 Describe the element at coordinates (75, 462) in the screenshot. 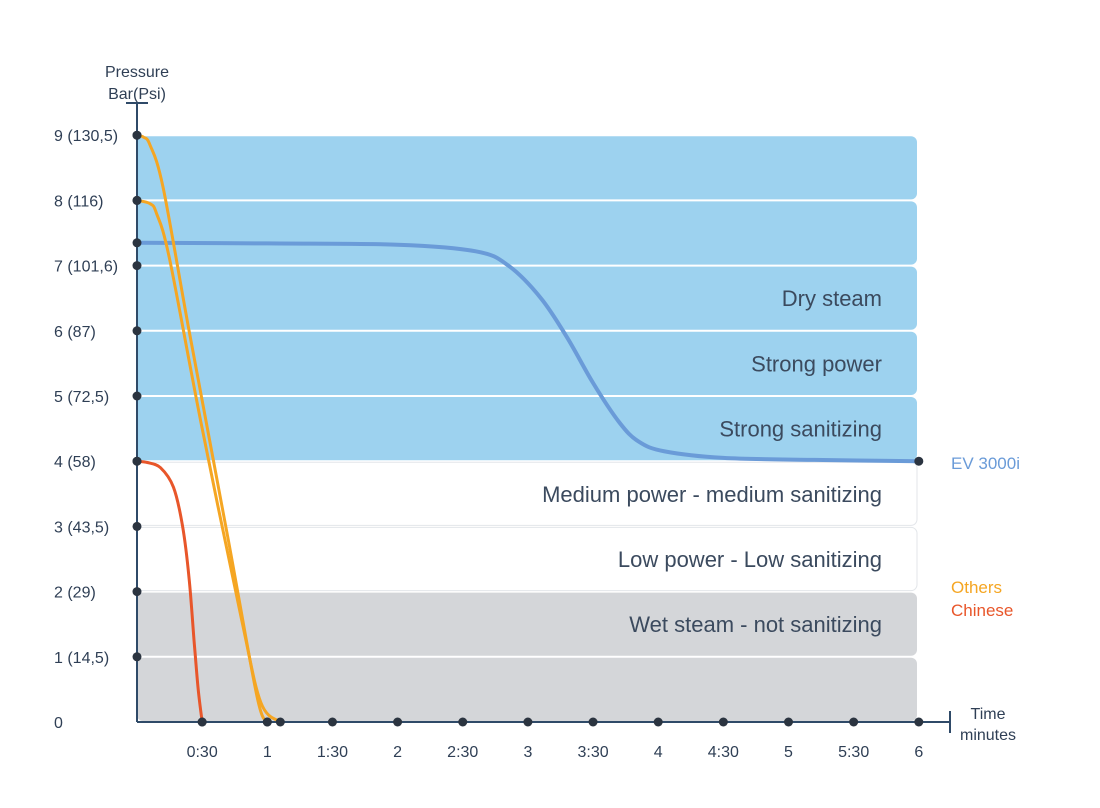

I see `y-tick-label: 4 (58)` at that location.